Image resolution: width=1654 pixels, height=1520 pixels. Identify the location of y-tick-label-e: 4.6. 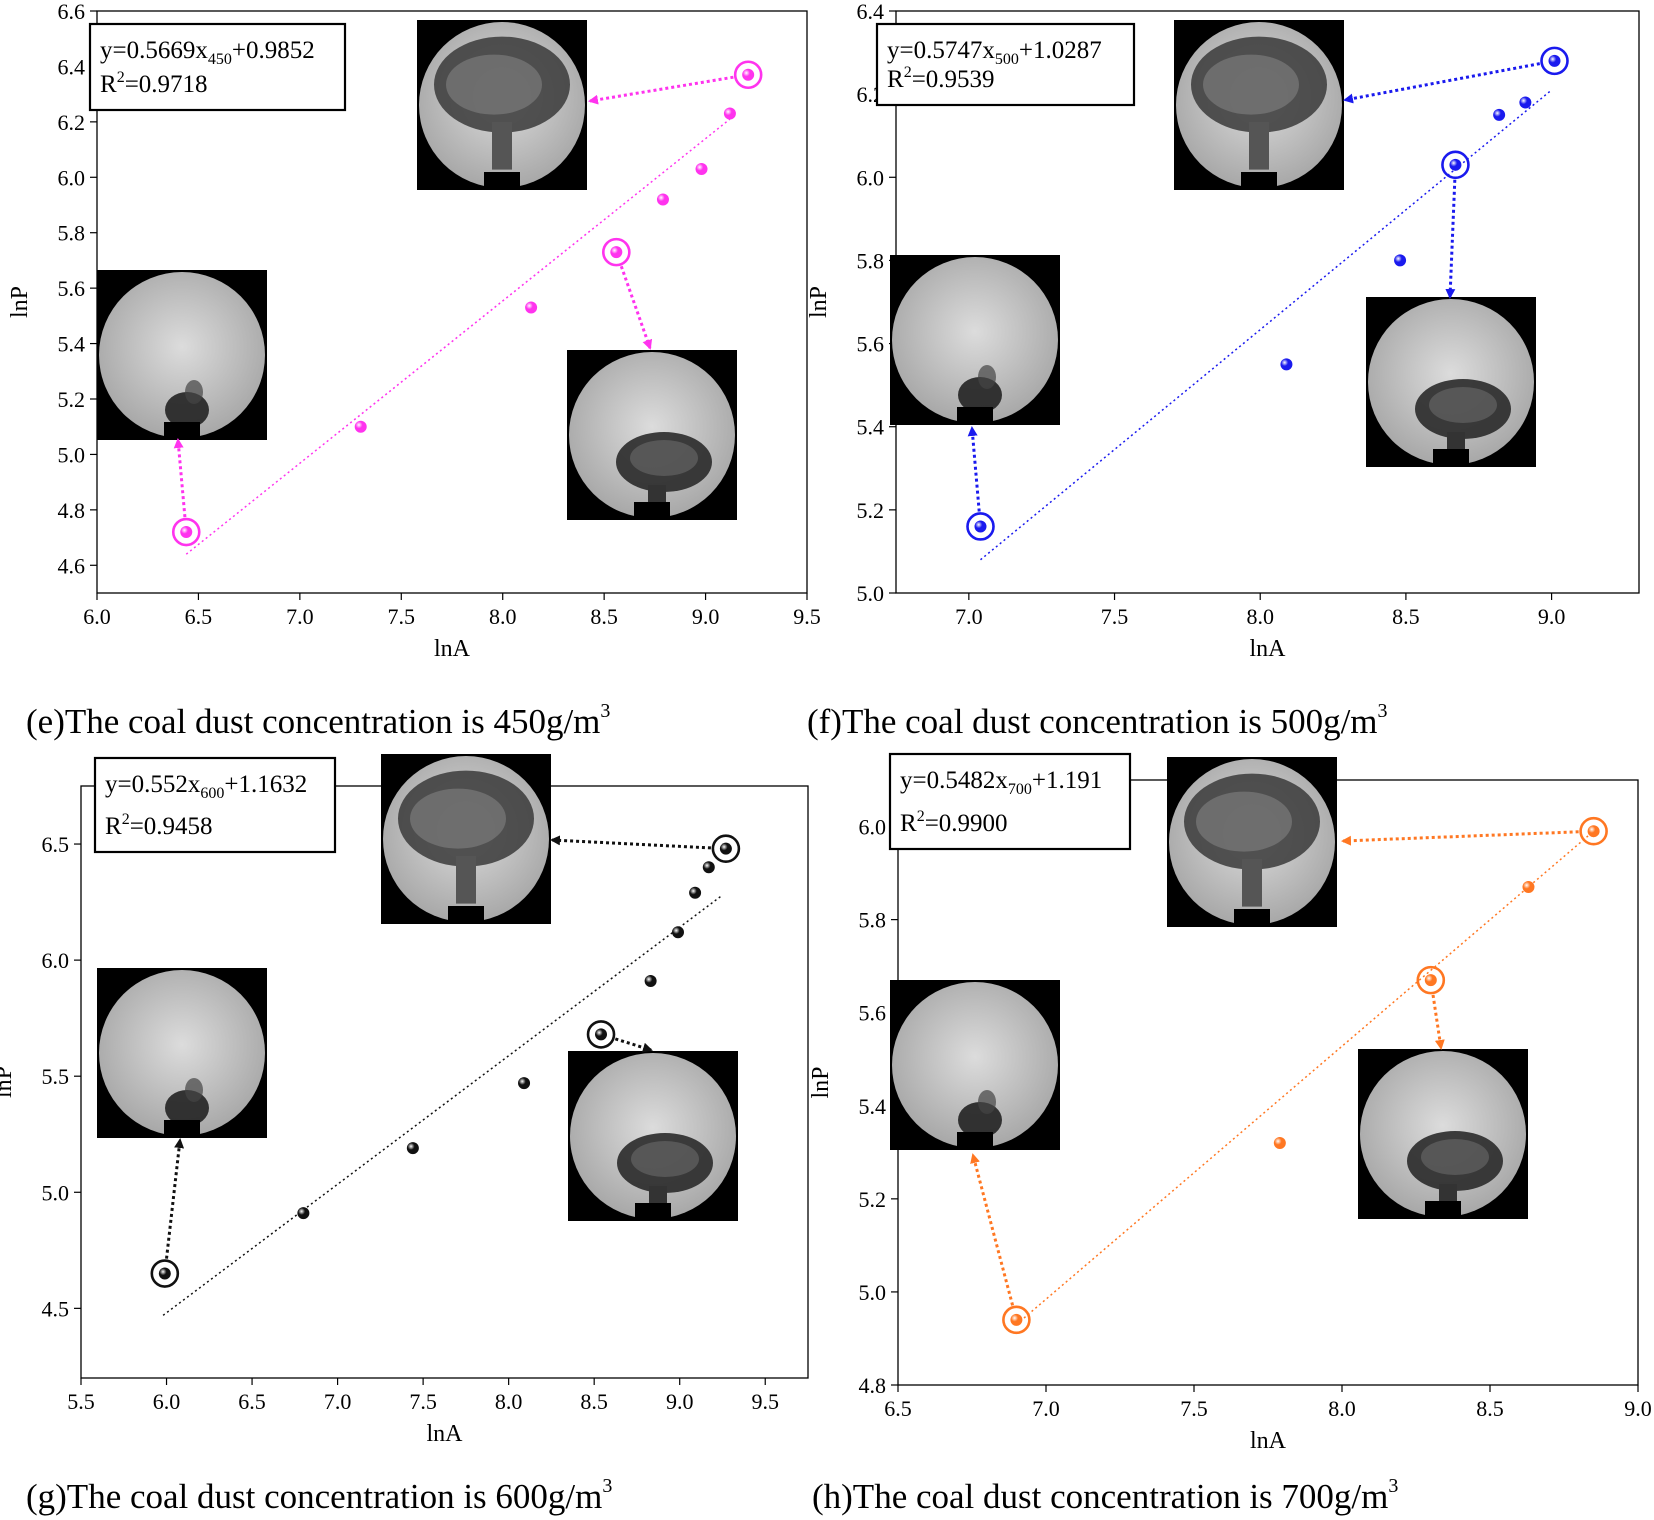
(72, 565).